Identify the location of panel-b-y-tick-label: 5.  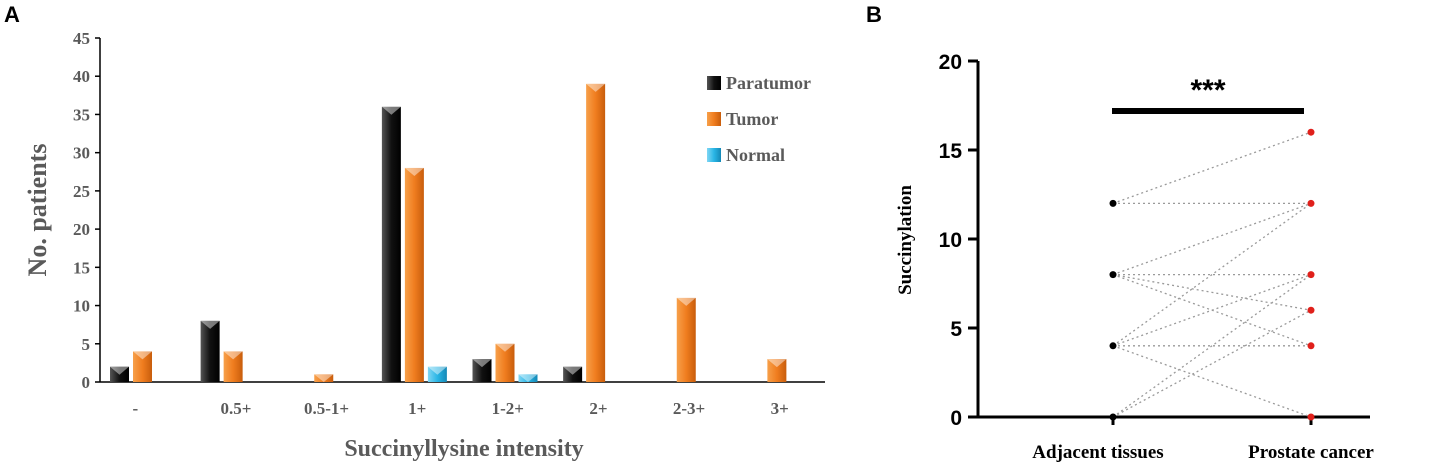
(956, 329).